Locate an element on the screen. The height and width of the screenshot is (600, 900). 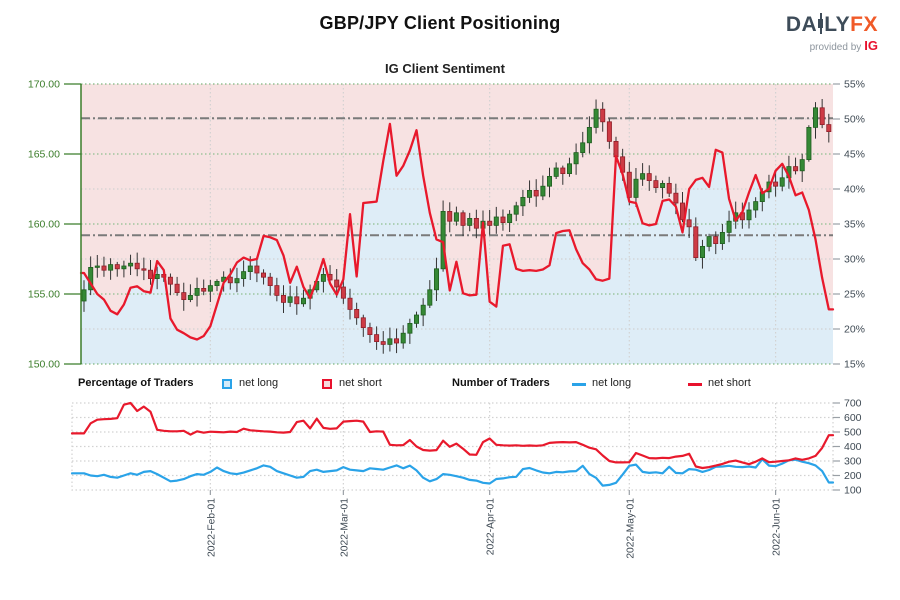
net-short-count-line is located at coordinates (452, 435).